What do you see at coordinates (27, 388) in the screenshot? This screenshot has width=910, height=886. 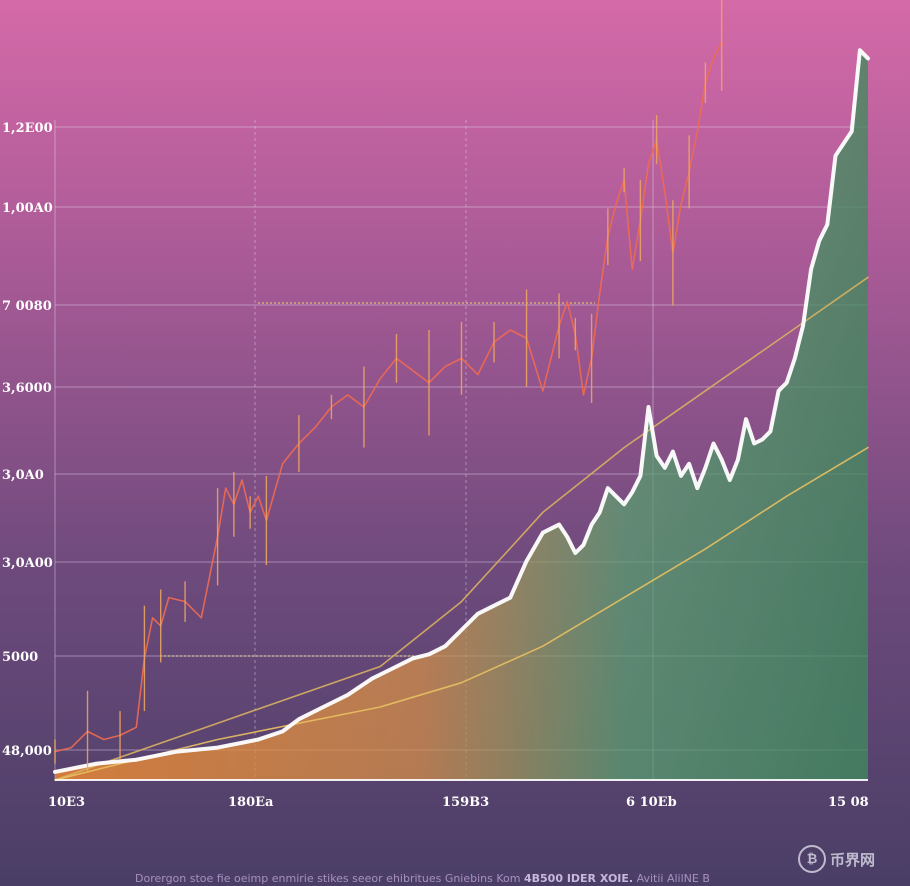 I see `y-tick-label: 3,6000` at bounding box center [27, 388].